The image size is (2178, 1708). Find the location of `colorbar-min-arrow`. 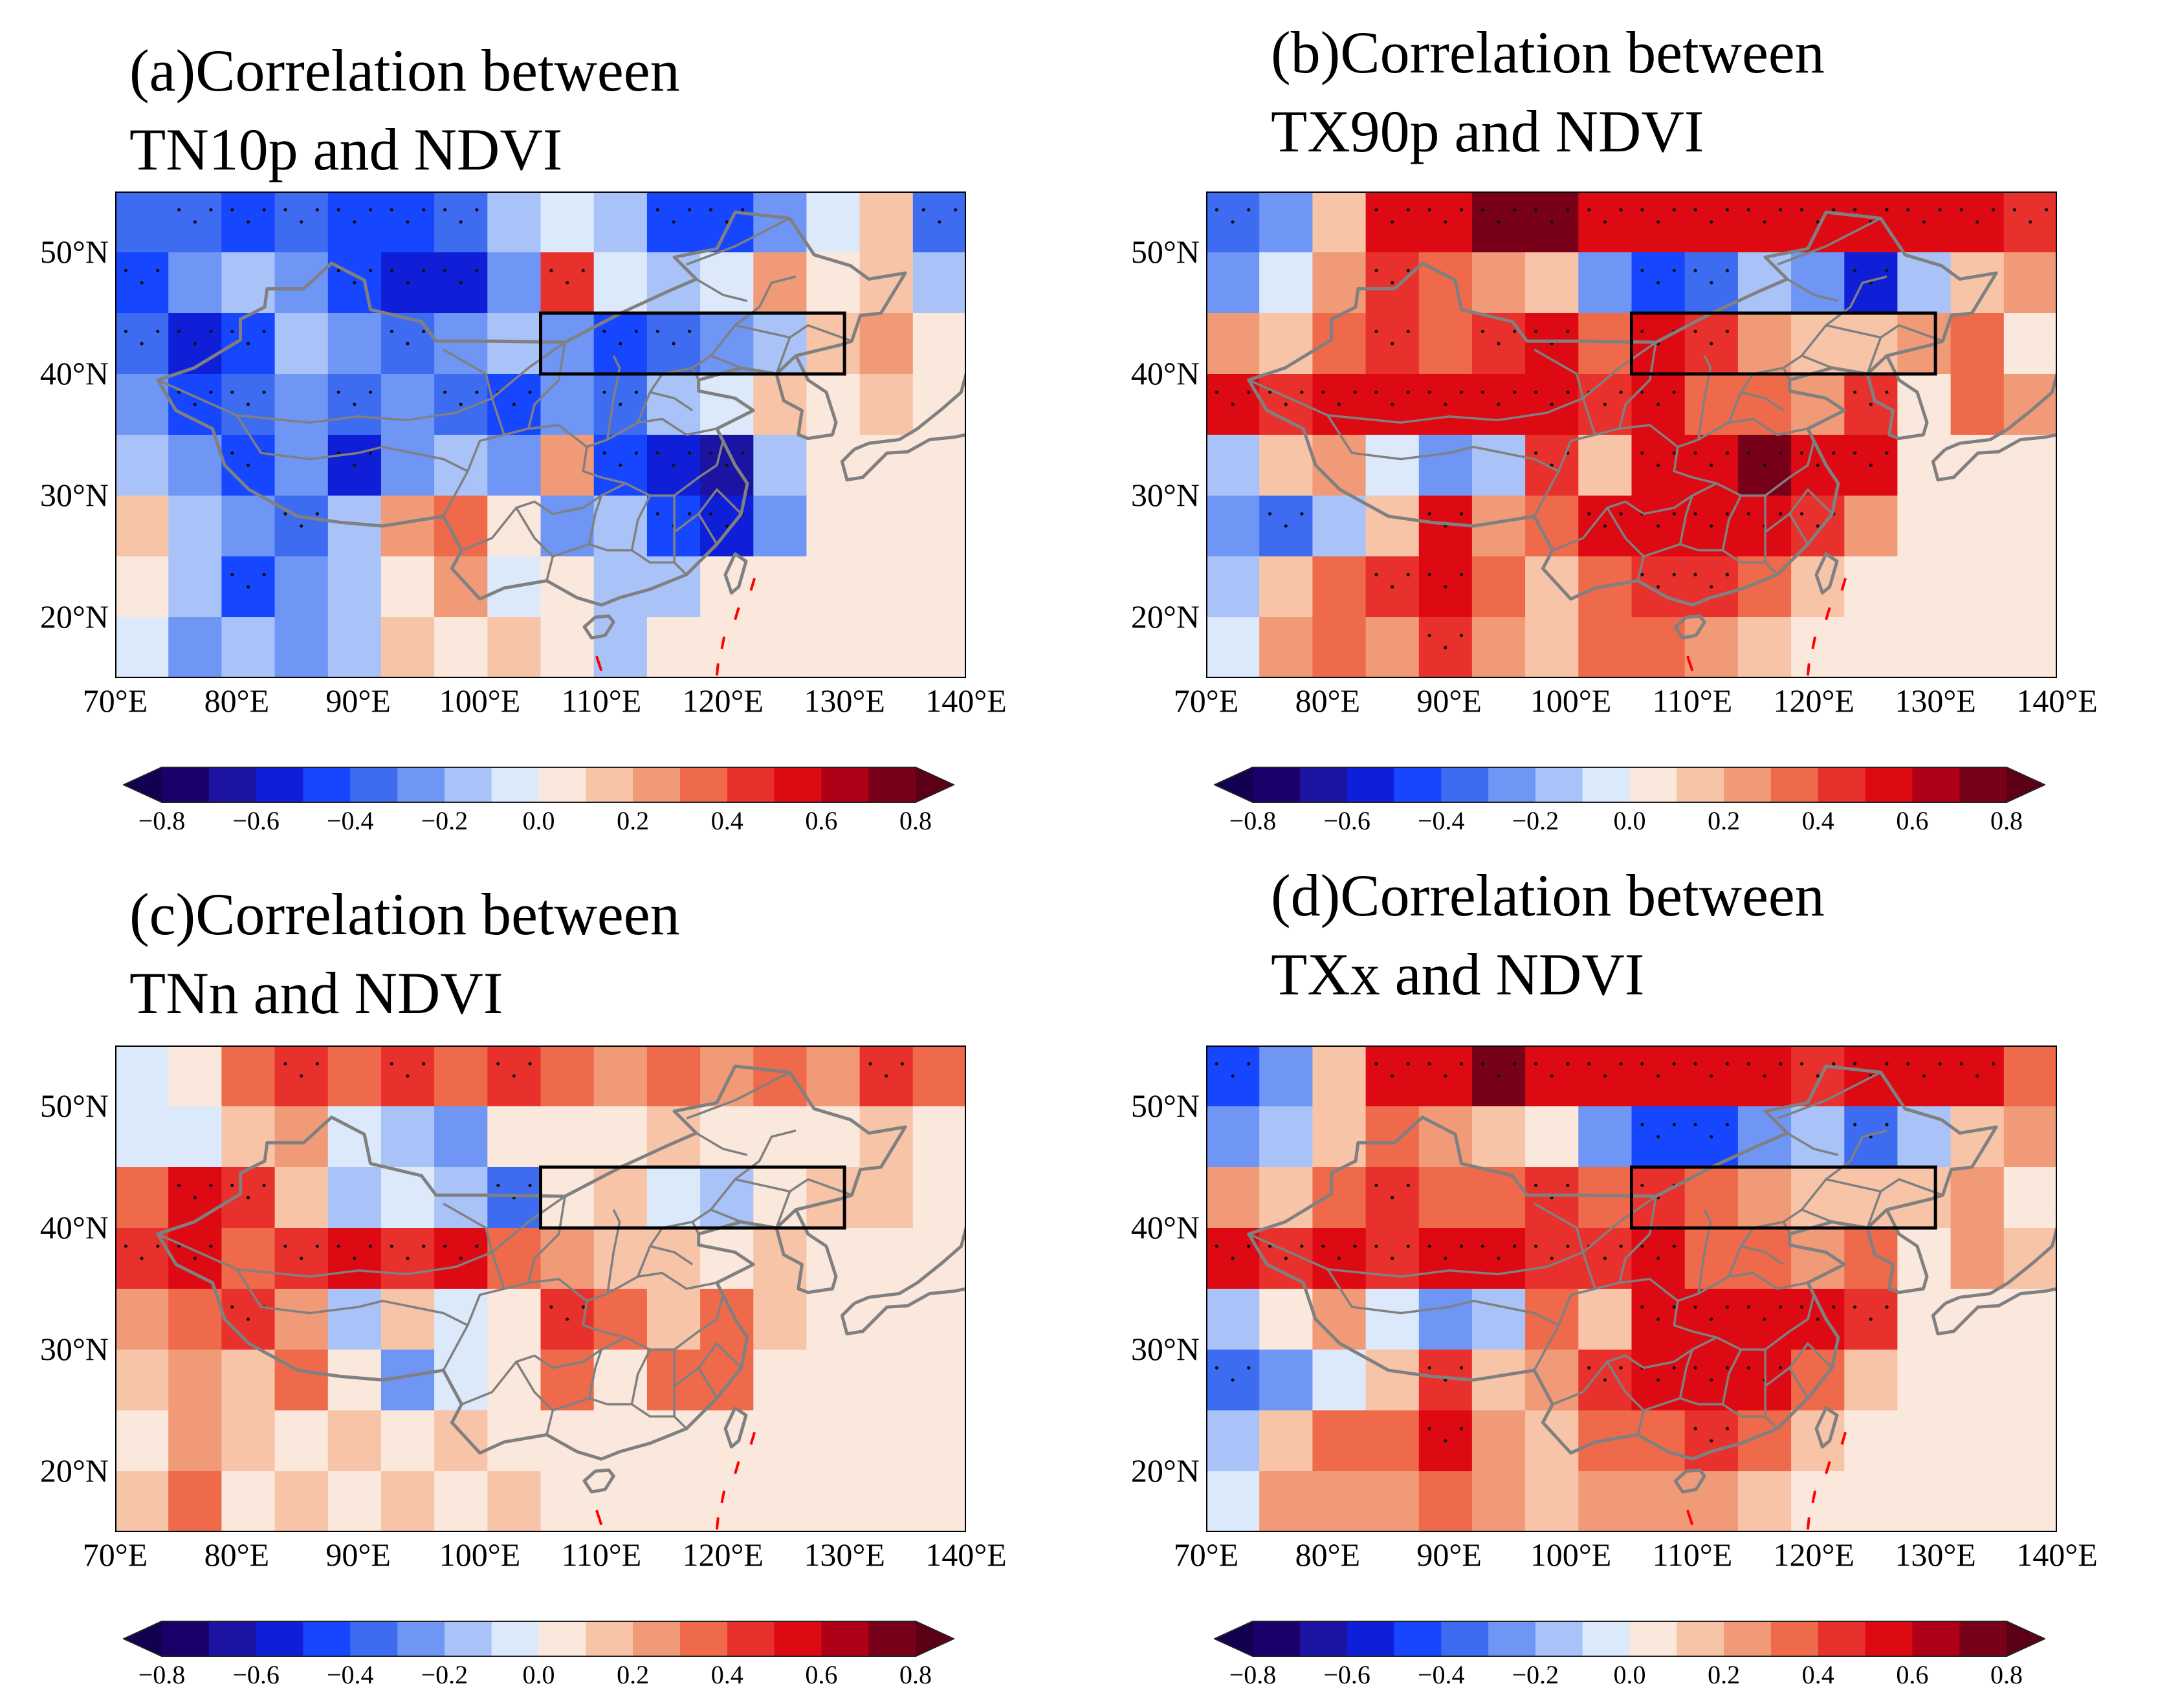

colorbar-min-arrow is located at coordinates (1233, 785).